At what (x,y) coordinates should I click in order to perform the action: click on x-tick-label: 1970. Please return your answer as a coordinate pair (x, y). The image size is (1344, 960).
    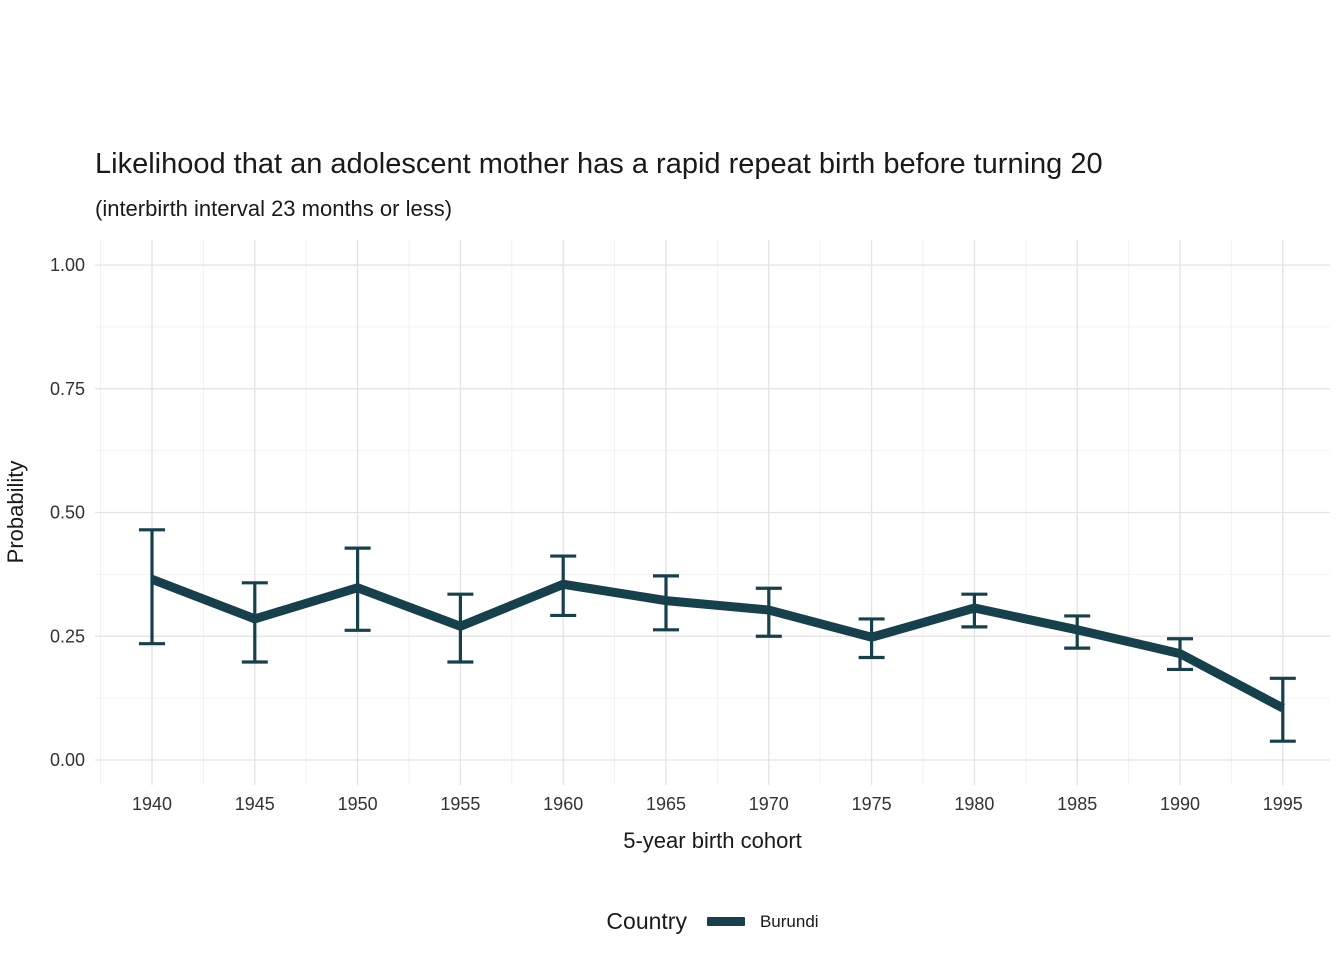
    Looking at the image, I should click on (769, 804).